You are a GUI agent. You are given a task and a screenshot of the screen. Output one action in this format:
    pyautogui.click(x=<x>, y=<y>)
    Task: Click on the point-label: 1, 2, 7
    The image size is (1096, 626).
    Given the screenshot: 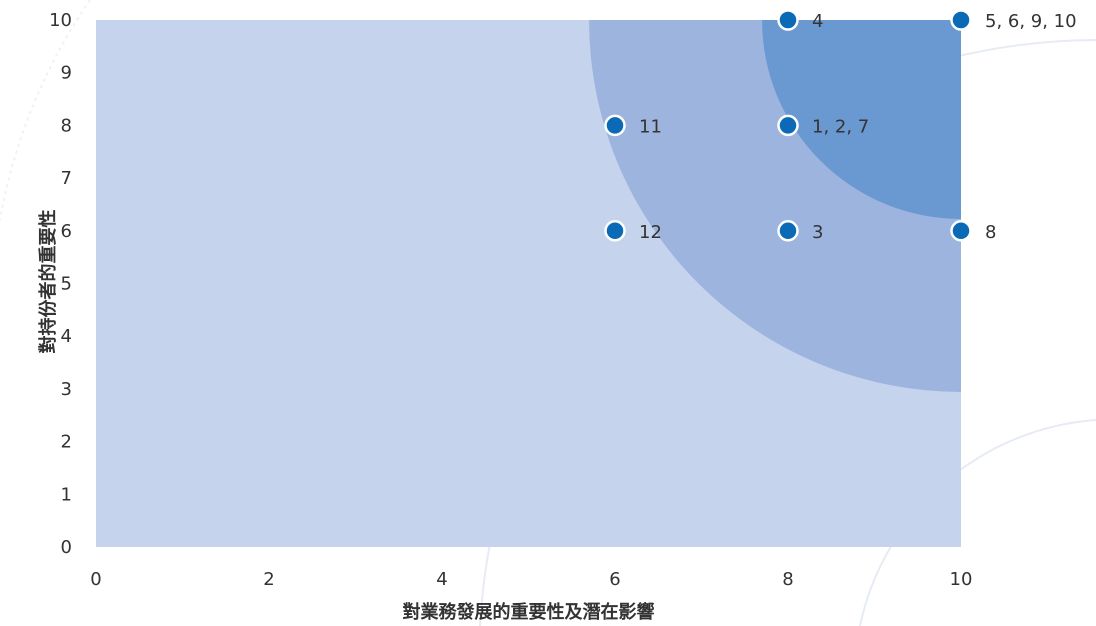 What is the action you would take?
    pyautogui.click(x=840, y=126)
    